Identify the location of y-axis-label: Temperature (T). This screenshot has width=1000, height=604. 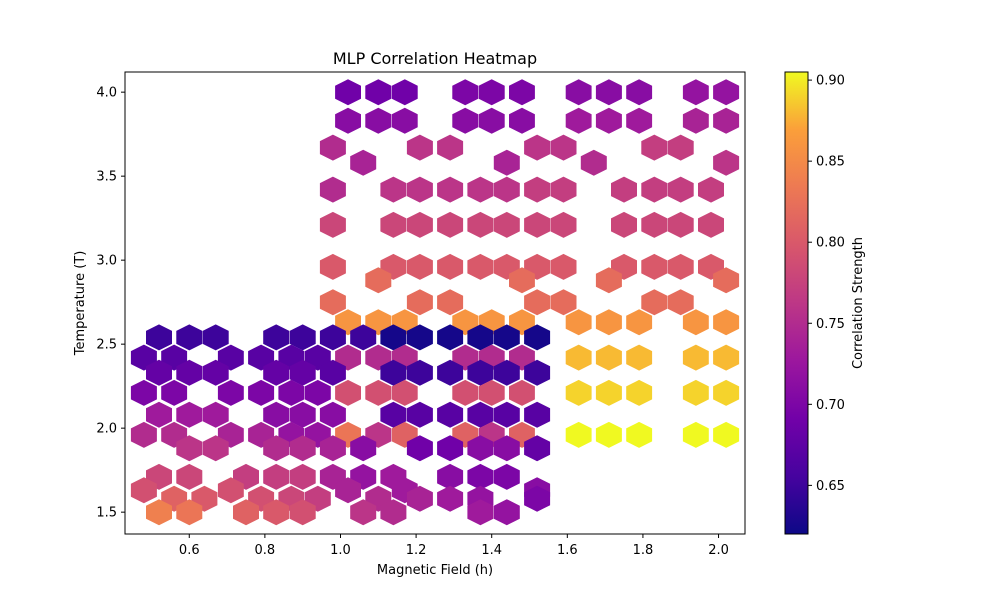
(80, 304).